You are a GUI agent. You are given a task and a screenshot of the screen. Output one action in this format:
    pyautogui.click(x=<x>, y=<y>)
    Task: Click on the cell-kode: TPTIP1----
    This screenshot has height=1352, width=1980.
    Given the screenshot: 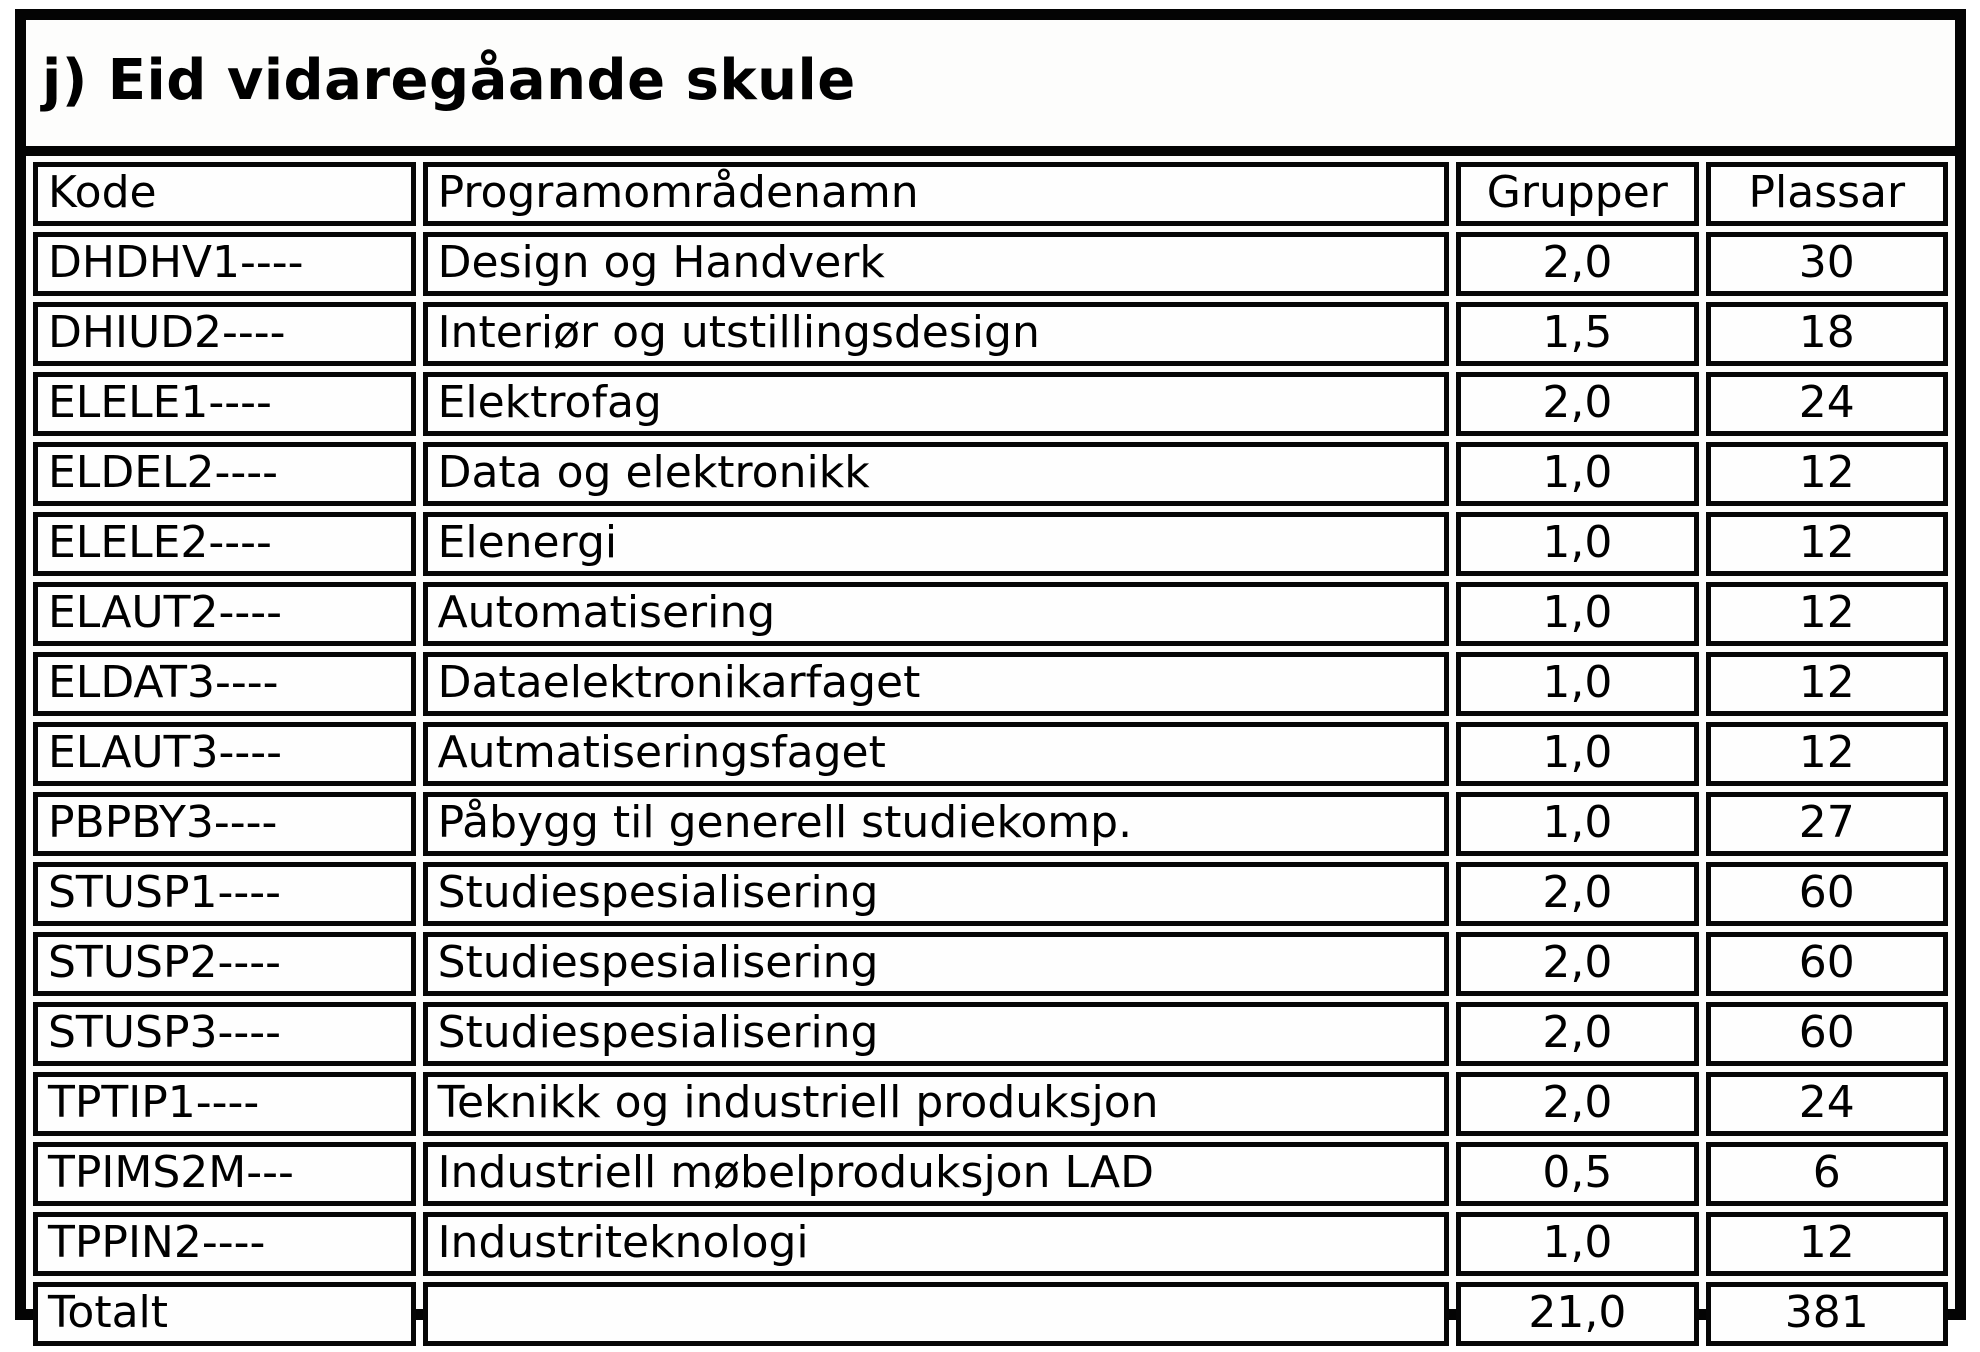 What is the action you would take?
    pyautogui.click(x=224, y=1103)
    